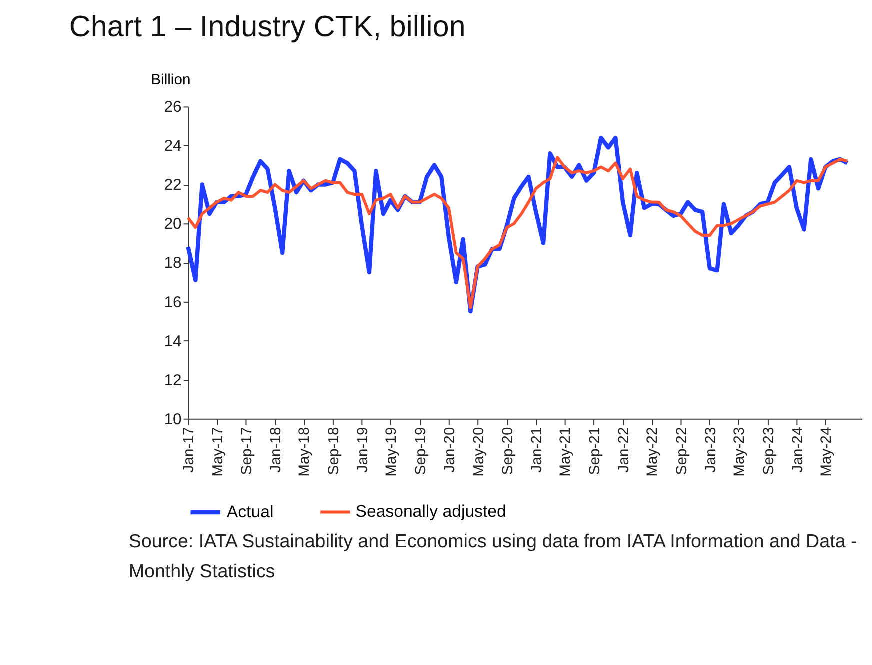  What do you see at coordinates (653, 452) in the screenshot?
I see `x-tick-label: May-22` at bounding box center [653, 452].